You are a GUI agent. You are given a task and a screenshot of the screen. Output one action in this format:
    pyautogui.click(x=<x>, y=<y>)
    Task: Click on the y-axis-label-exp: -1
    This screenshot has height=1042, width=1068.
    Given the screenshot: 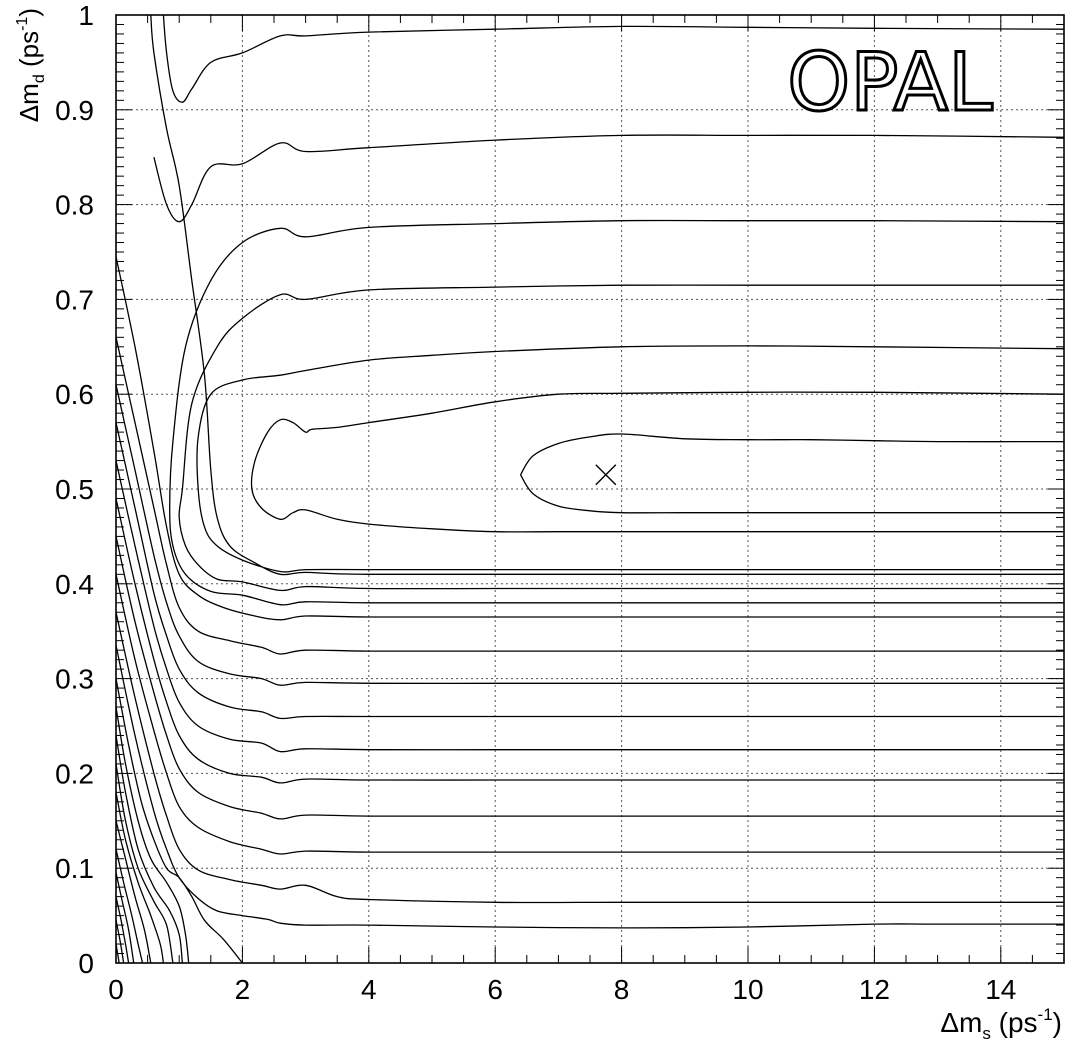 What is the action you would take?
    pyautogui.click(x=22, y=24)
    